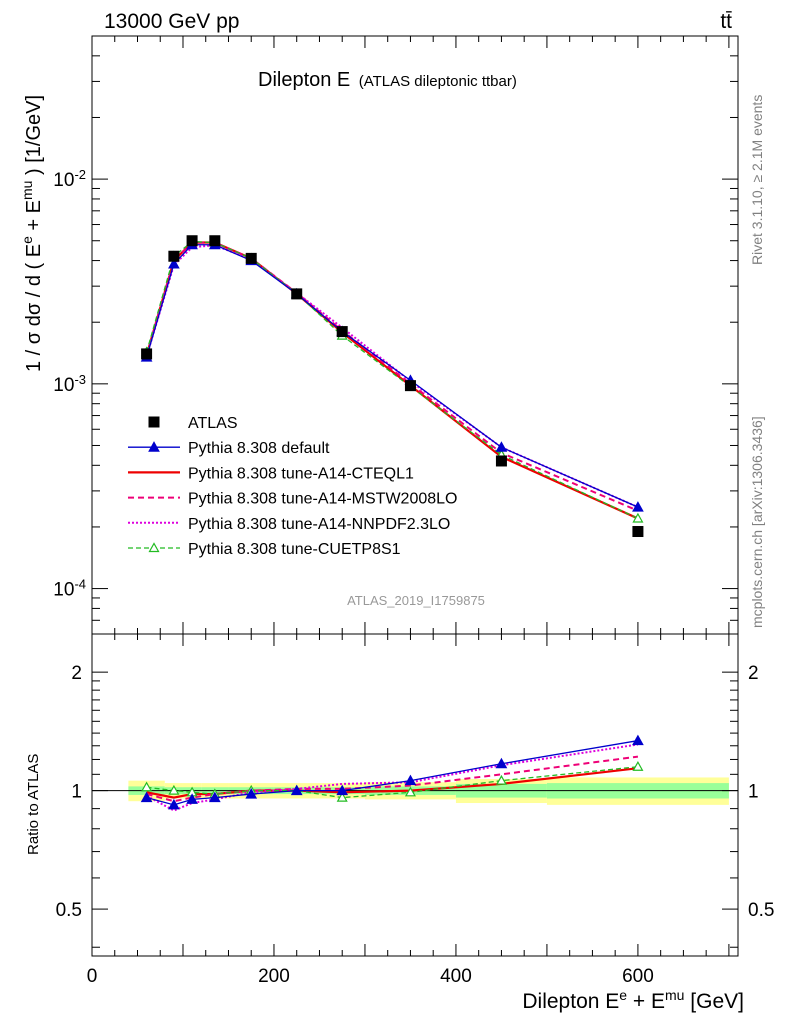 Image resolution: width=786 pixels, height=1024 pixels. I want to click on energy-label: 13000 GeV pp, so click(171, 21).